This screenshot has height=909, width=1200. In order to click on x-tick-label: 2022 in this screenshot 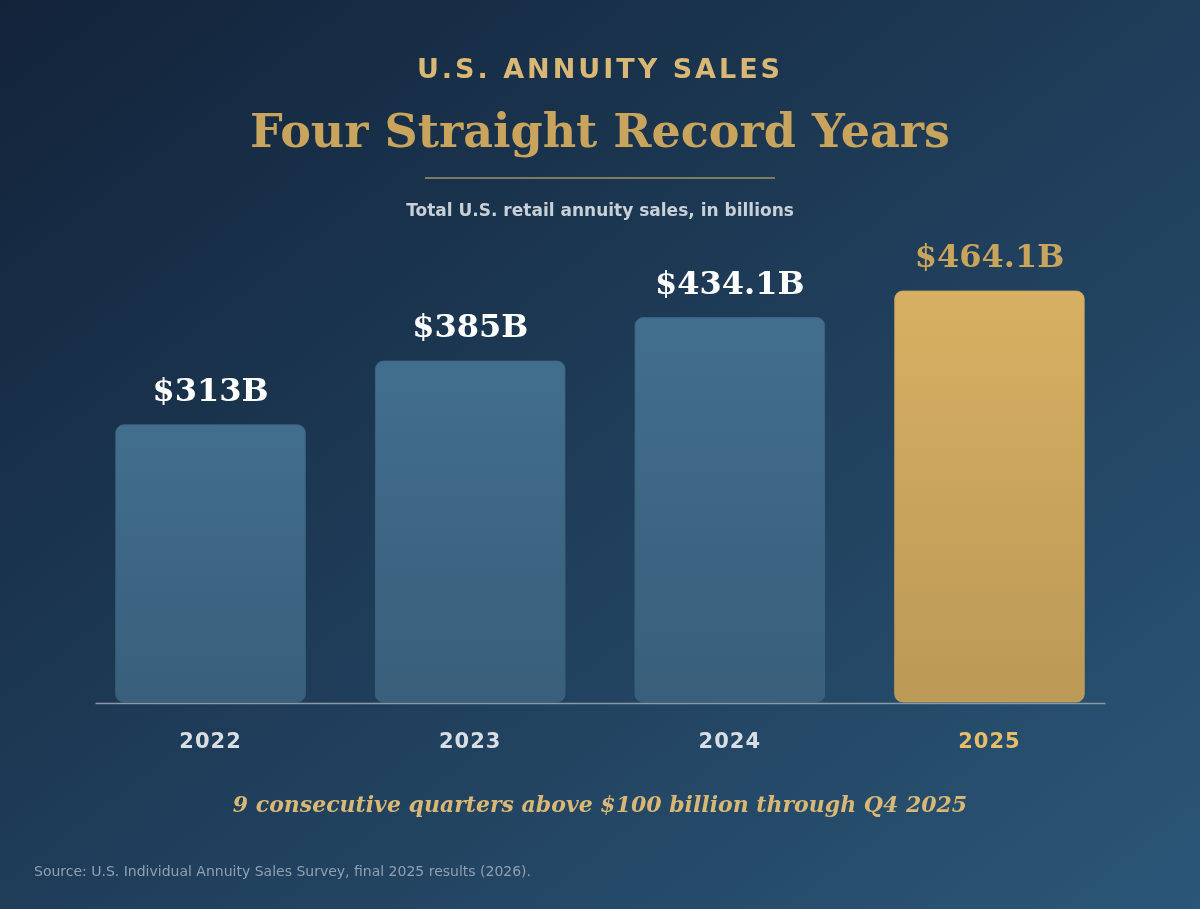, I will do `click(210, 740)`.